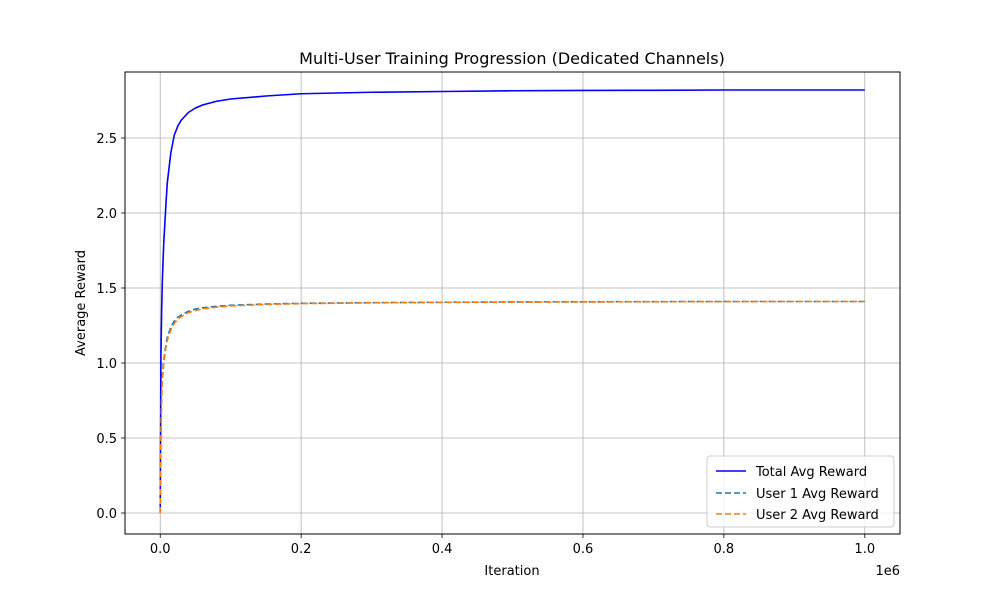 Image resolution: width=1000 pixels, height=604 pixels. What do you see at coordinates (583, 549) in the screenshot?
I see `x-tick-label: 0.6` at bounding box center [583, 549].